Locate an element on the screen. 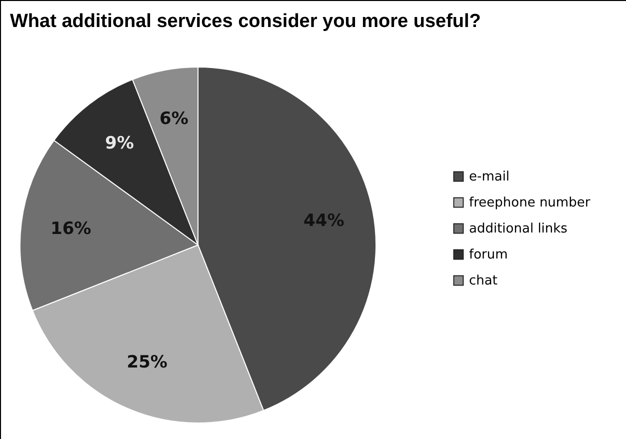  data-label: 44% is located at coordinates (324, 220).